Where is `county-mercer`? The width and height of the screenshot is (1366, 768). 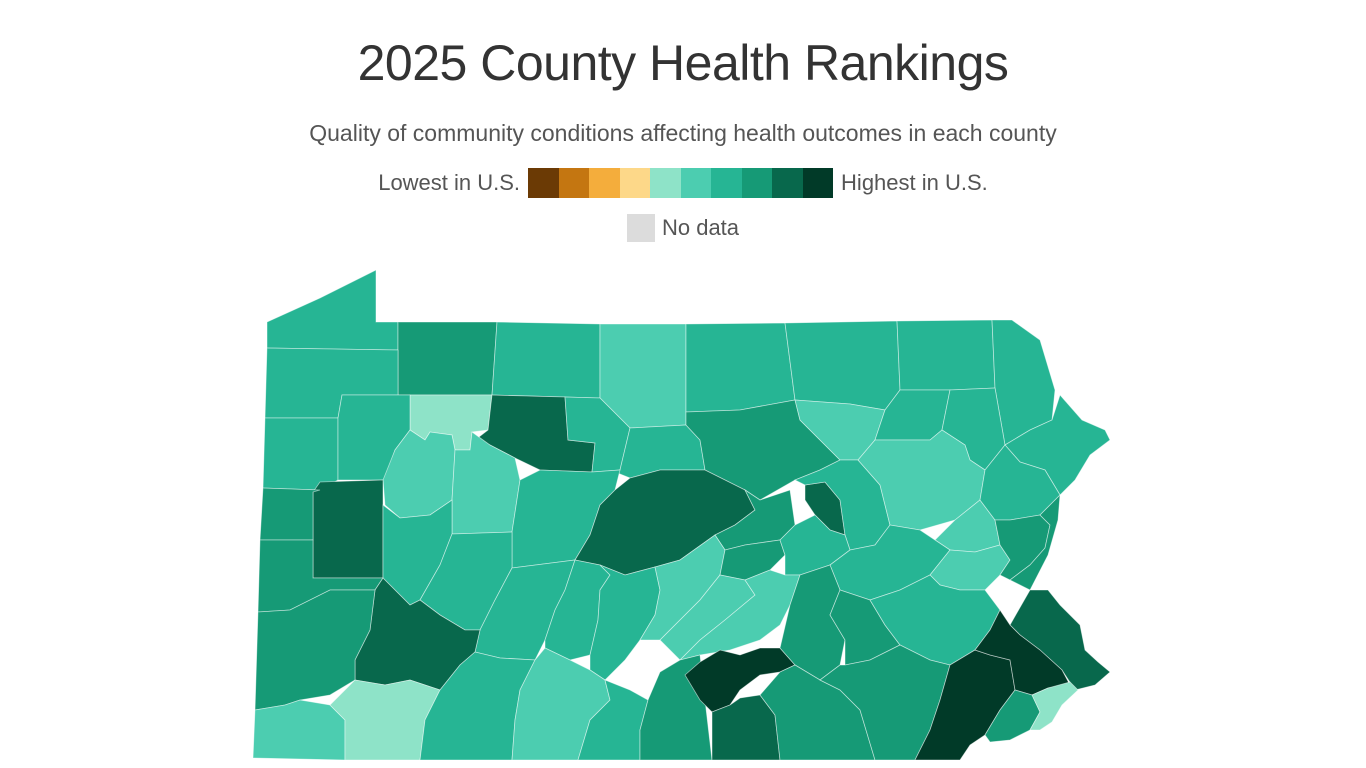
county-mercer is located at coordinates (300, 454).